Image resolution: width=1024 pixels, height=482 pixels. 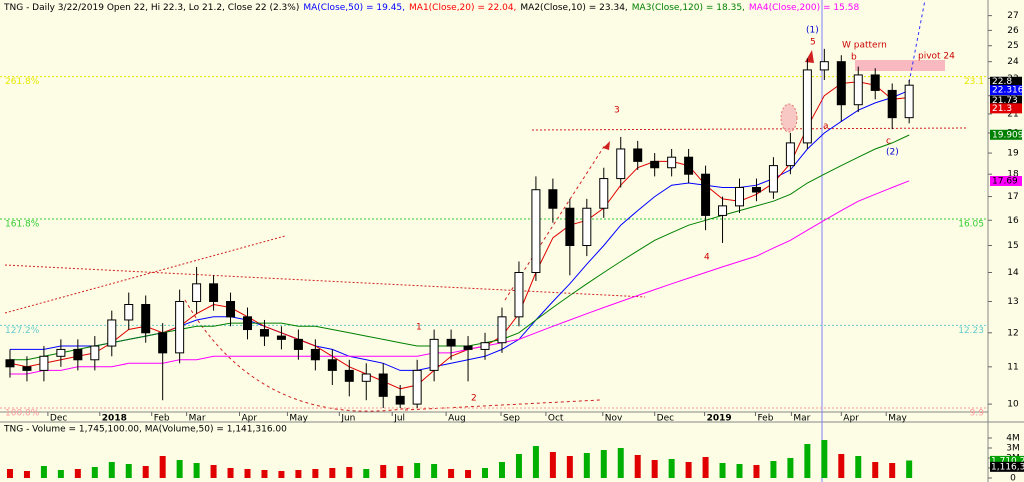 I want to click on x-tick-label: Mar, so click(x=801, y=419).